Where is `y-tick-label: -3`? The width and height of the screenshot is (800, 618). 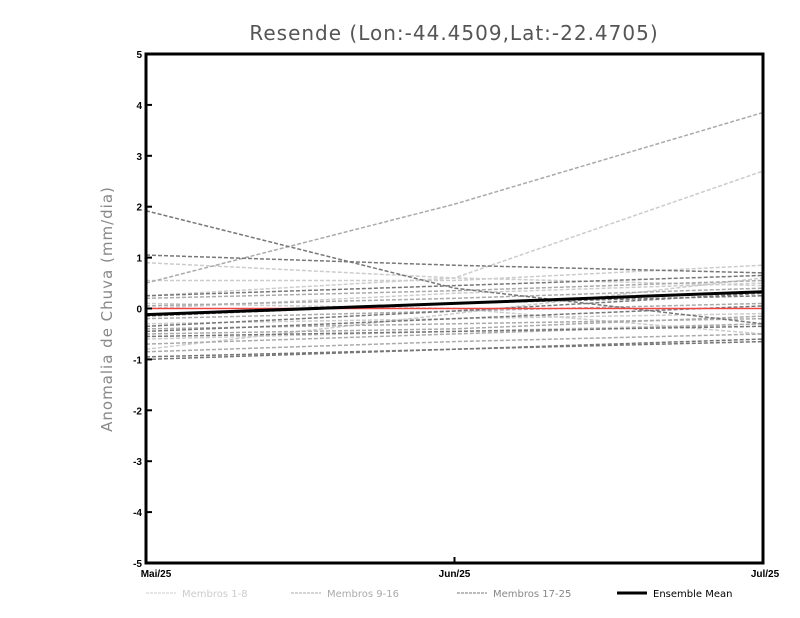 y-tick-label: -3 is located at coordinates (137, 462).